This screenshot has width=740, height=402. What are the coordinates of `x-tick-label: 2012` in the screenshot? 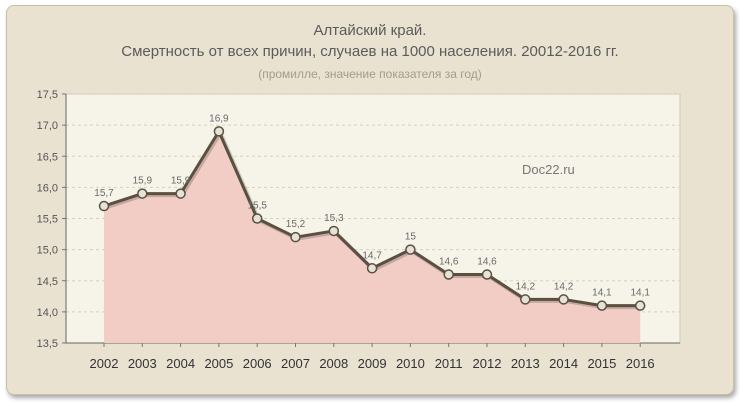 It's located at (487, 363).